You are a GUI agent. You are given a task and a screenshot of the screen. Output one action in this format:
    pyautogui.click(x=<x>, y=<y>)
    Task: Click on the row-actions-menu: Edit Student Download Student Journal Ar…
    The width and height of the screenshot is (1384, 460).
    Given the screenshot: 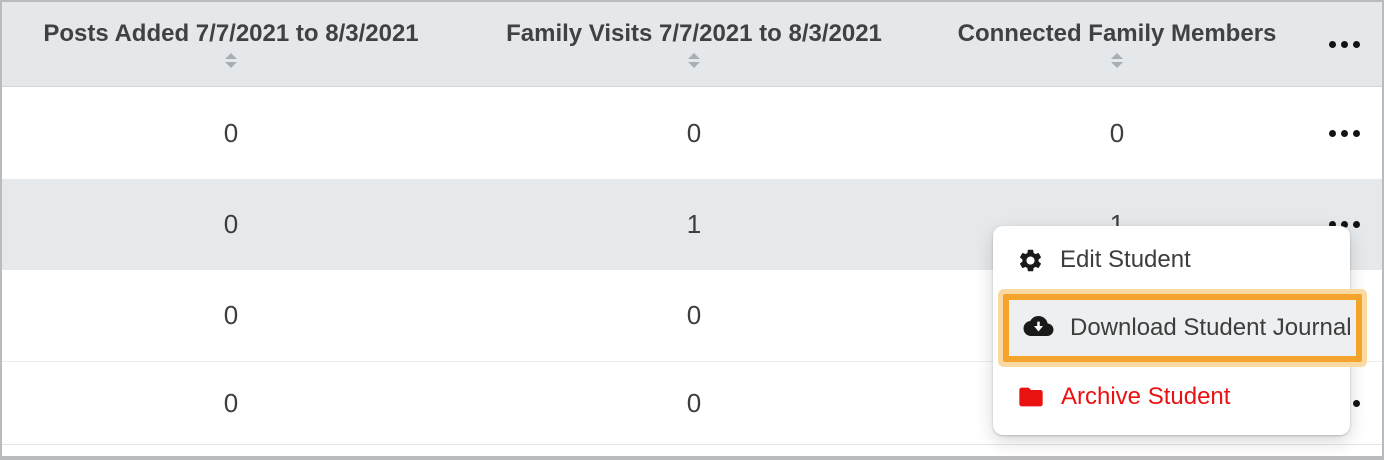 What is the action you would take?
    pyautogui.click(x=1177, y=330)
    